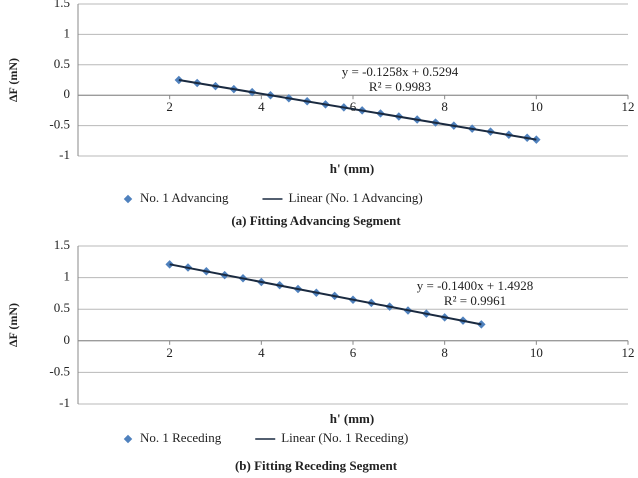 This screenshot has height=478, width=638. Describe the element at coordinates (181, 437) in the screenshot. I see `legend-label: No. 1 Receding` at that location.